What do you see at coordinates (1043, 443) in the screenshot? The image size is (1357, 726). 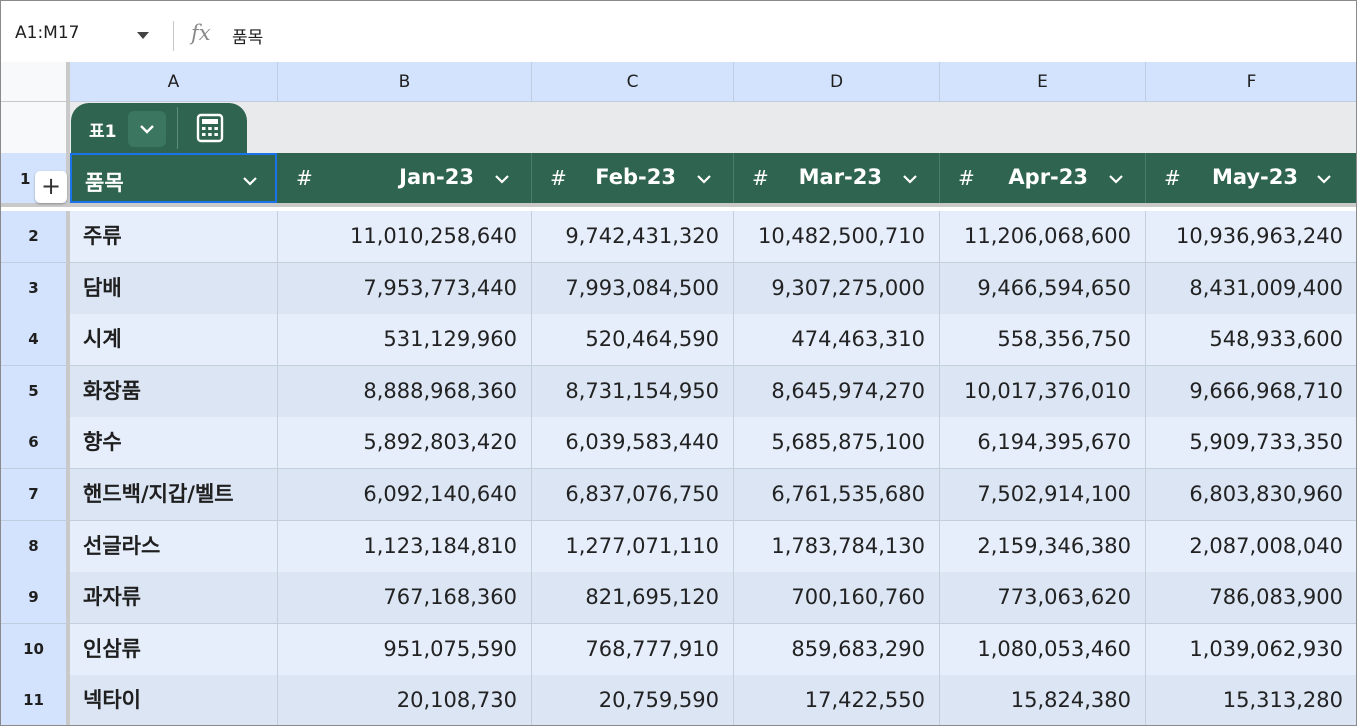 I see `table-cell-value: 6,194,395,670` at bounding box center [1043, 443].